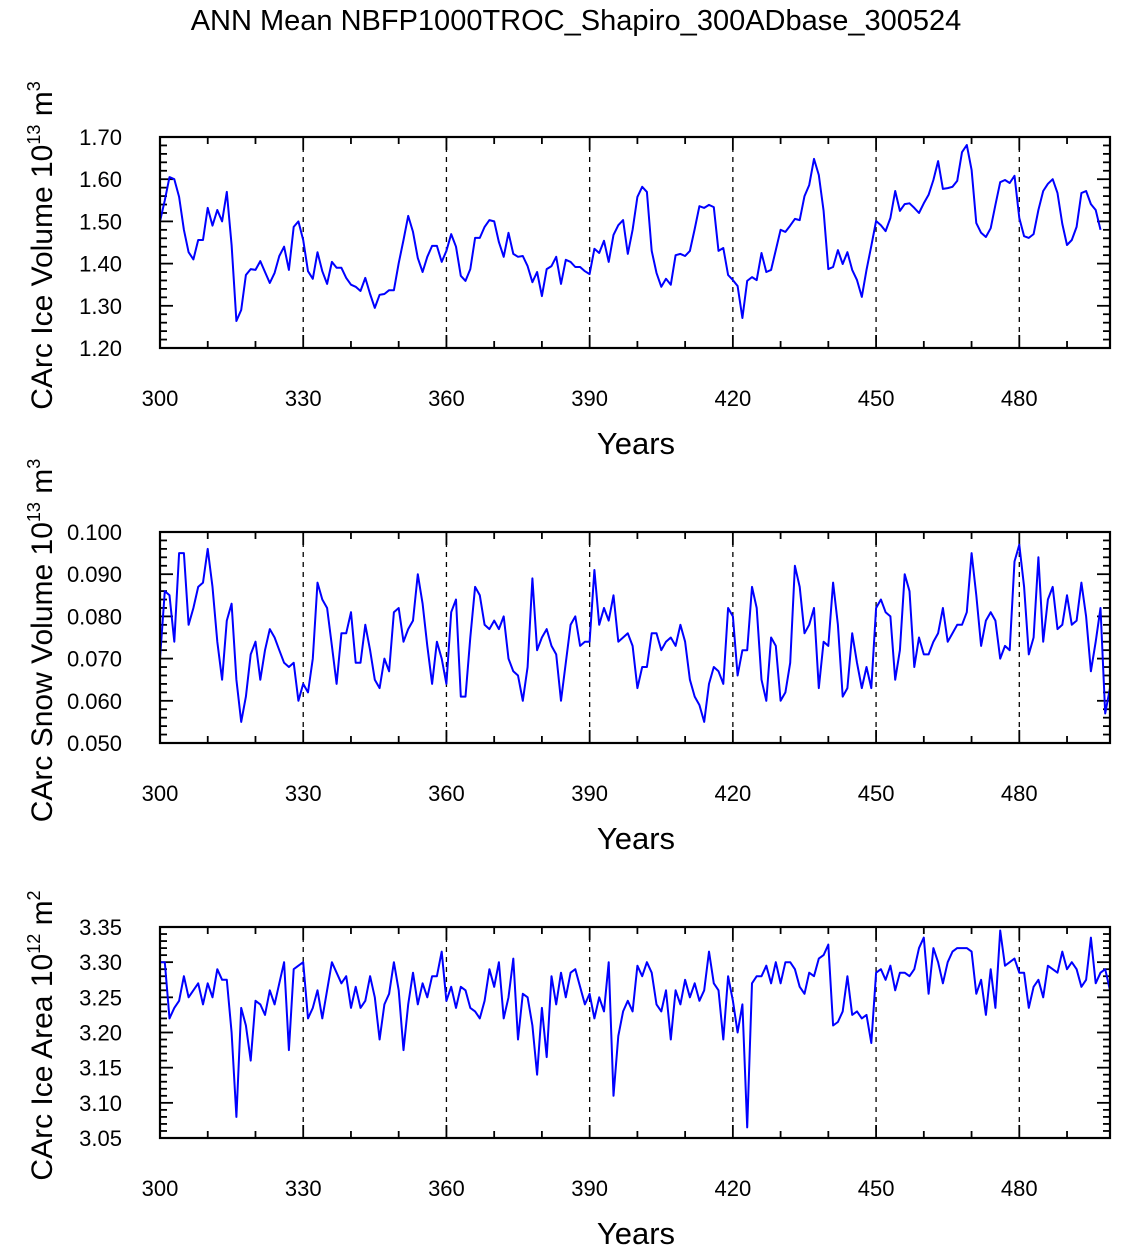  Describe the element at coordinates (100, 1138) in the screenshot. I see `y-tick-label: 3.05` at that location.